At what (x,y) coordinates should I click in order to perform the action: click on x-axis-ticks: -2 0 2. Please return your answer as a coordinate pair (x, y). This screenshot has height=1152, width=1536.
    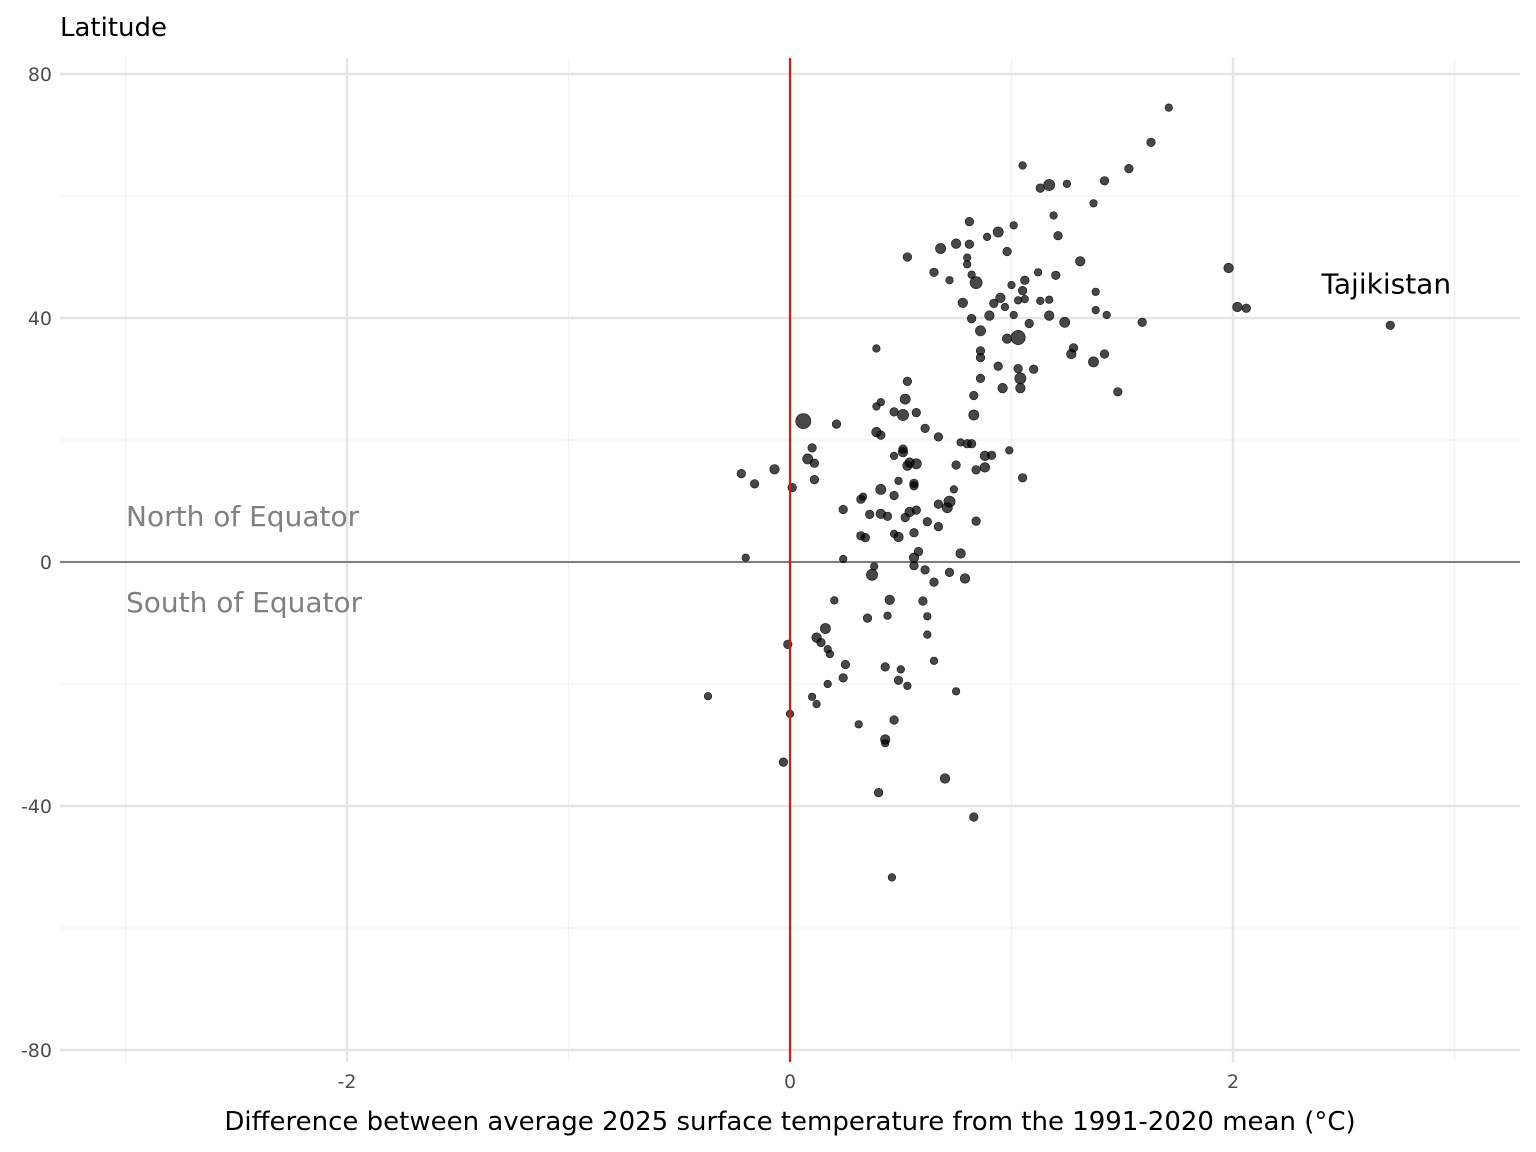
    Looking at the image, I should click on (789, 1082).